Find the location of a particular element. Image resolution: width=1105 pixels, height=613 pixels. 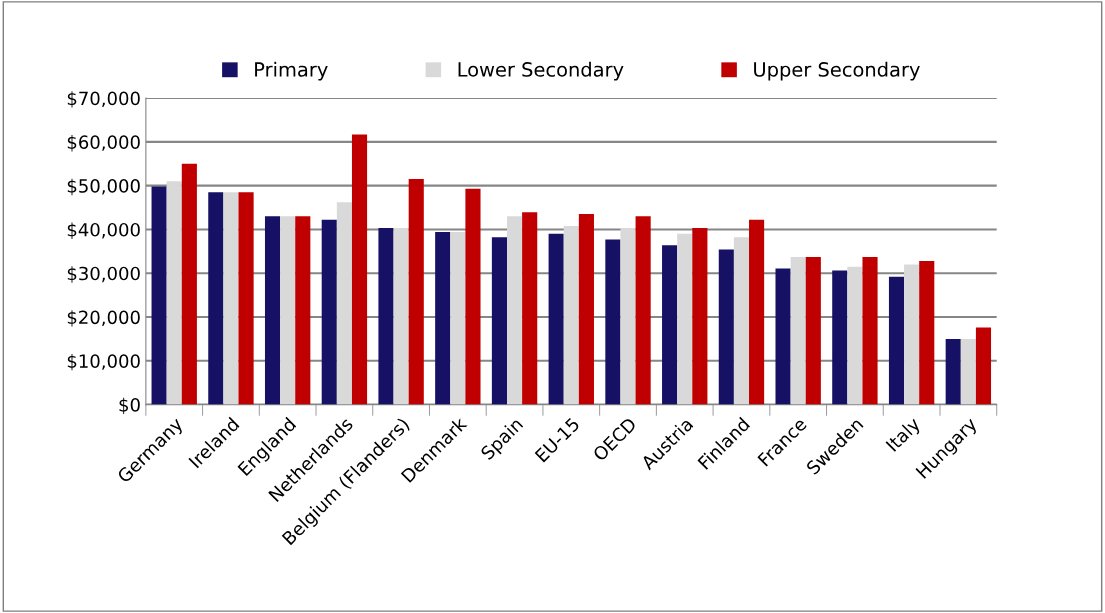

y-tick-label: $50,000 is located at coordinates (103, 187).